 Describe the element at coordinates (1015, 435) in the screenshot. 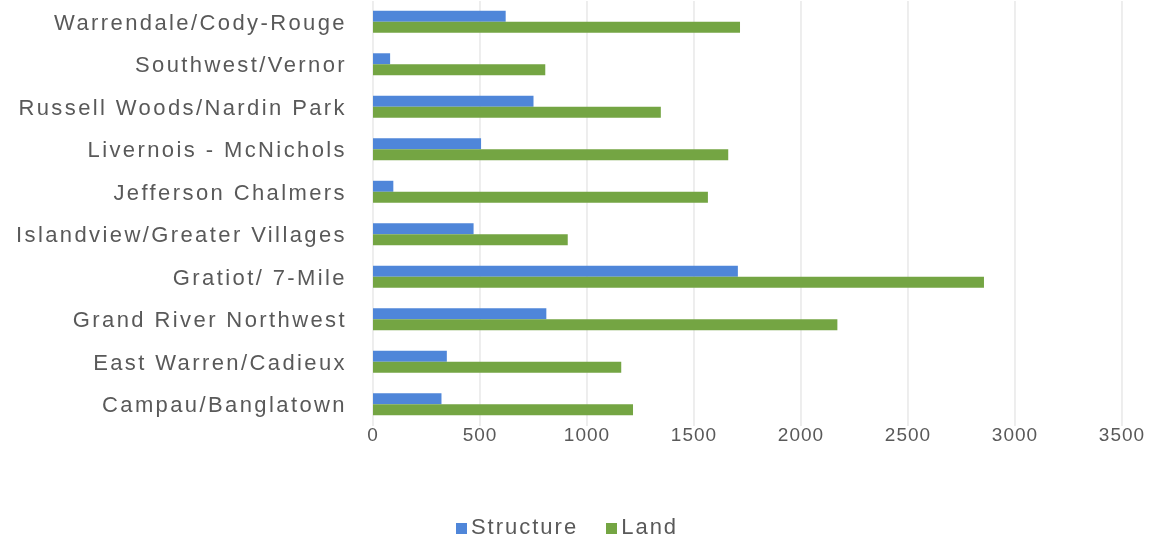

I see `x-tick-label: 3000` at that location.